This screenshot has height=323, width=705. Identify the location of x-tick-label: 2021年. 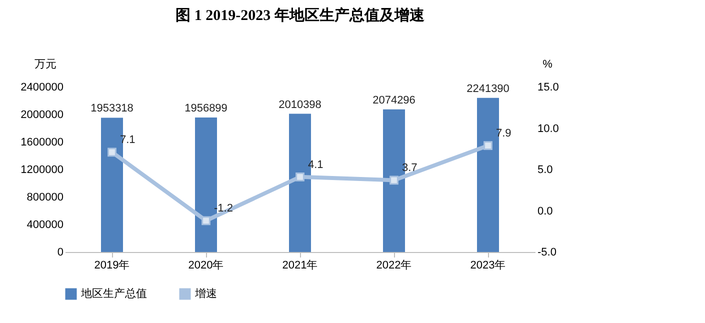
(300, 266).